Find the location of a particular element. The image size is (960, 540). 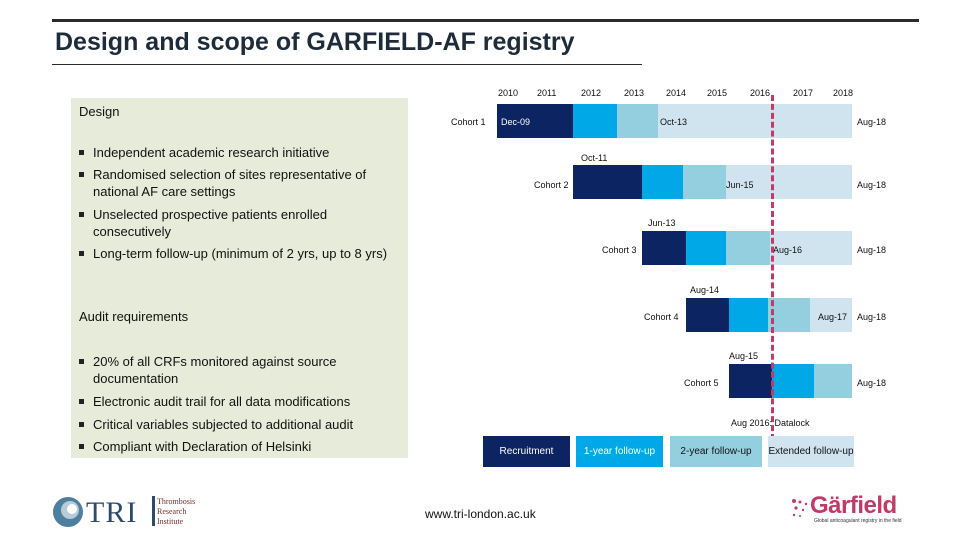

cohort-5-recruitment-bar is located at coordinates (750, 381).